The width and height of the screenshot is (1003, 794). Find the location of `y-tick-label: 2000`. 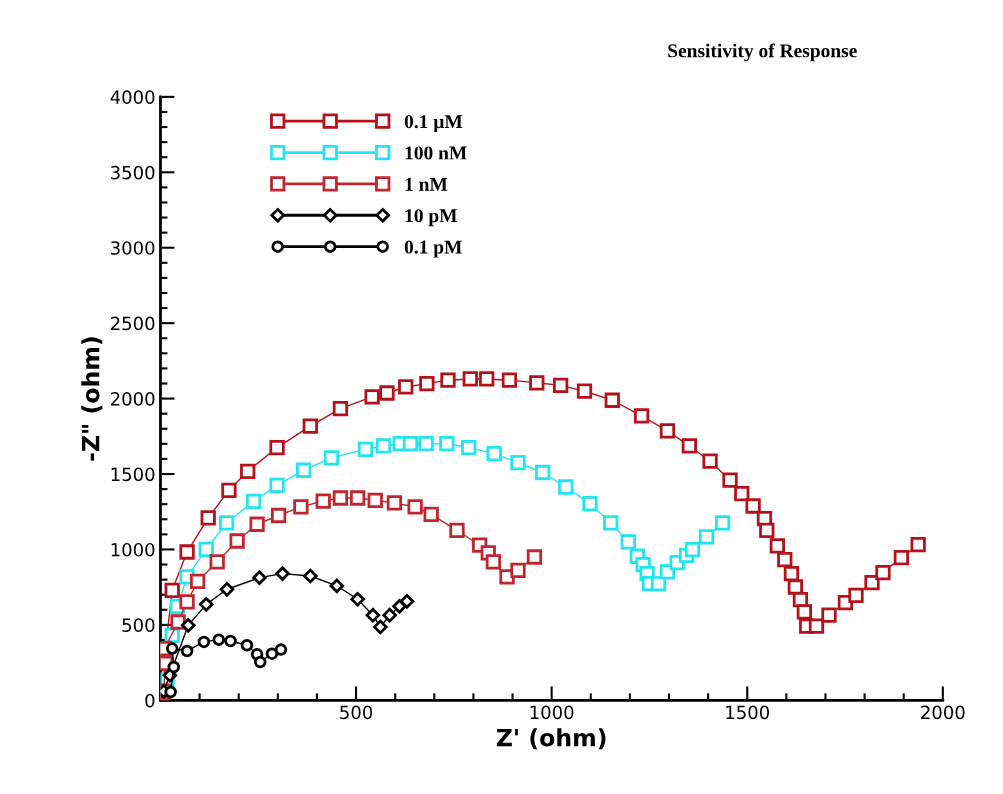

y-tick-label: 2000 is located at coordinates (132, 399).